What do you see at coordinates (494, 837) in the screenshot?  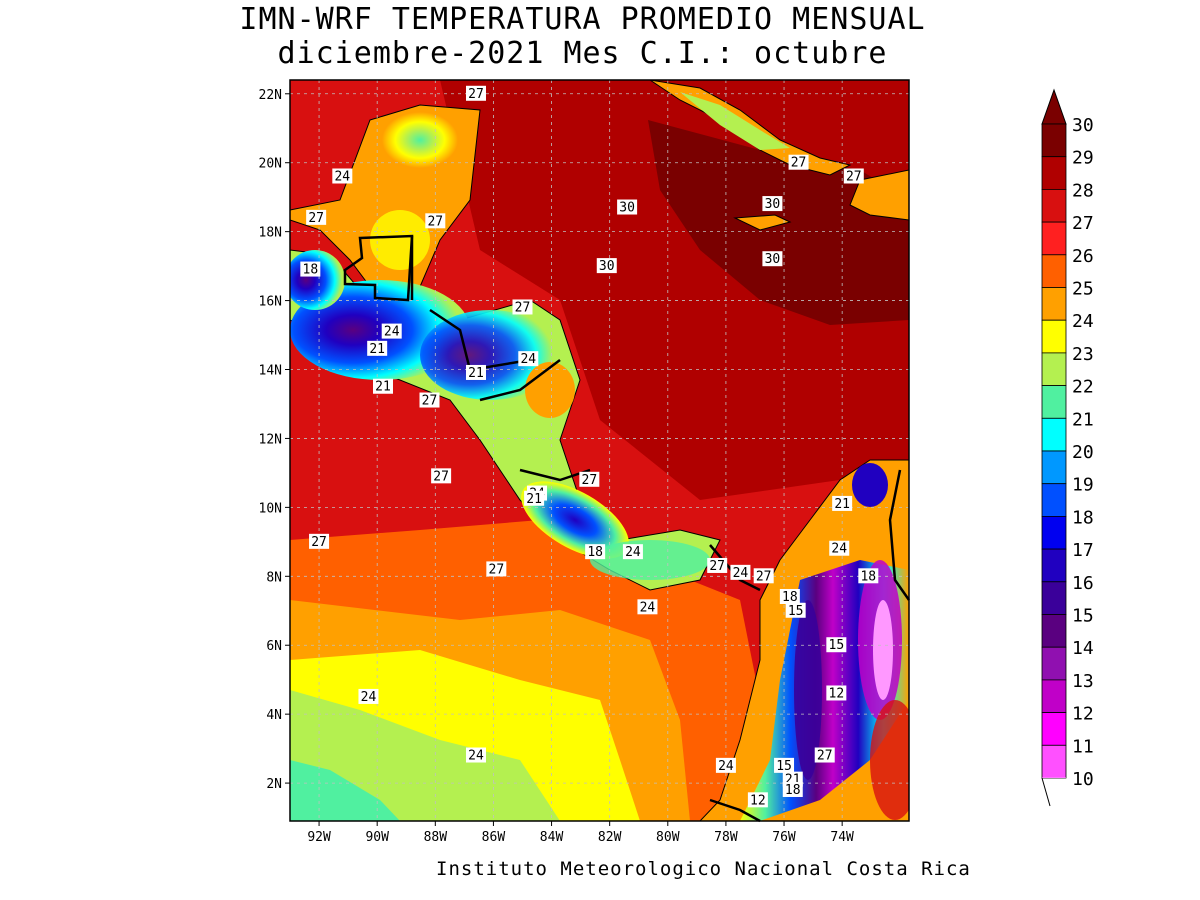 I see `lon-tick-label: 86W` at bounding box center [494, 837].